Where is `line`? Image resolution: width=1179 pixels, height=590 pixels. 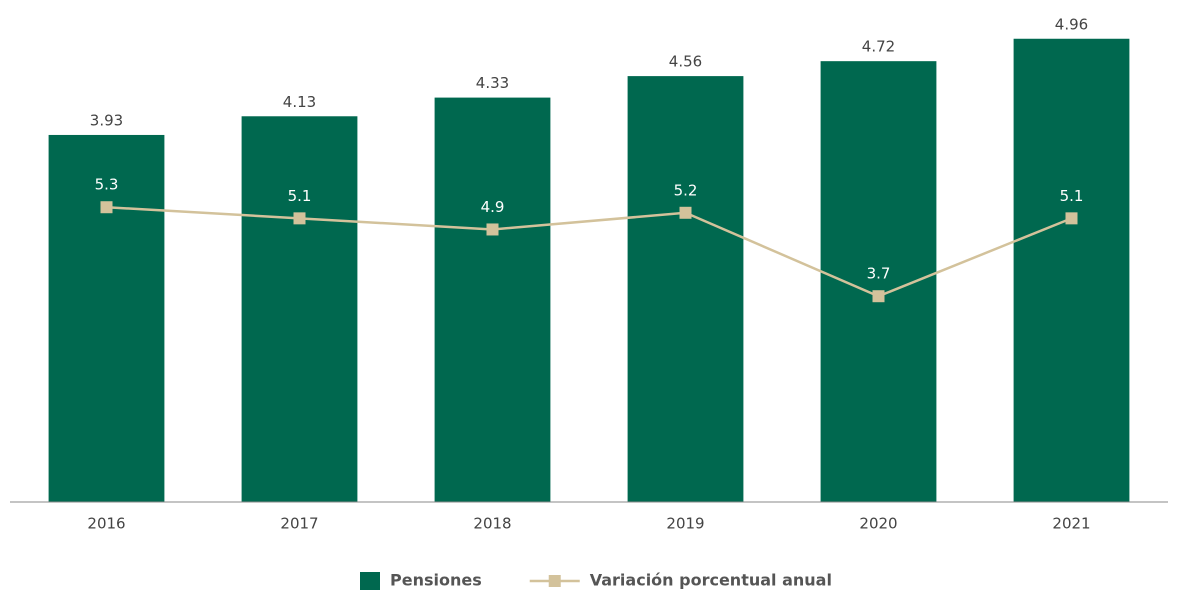
line is located at coordinates (589, 251).